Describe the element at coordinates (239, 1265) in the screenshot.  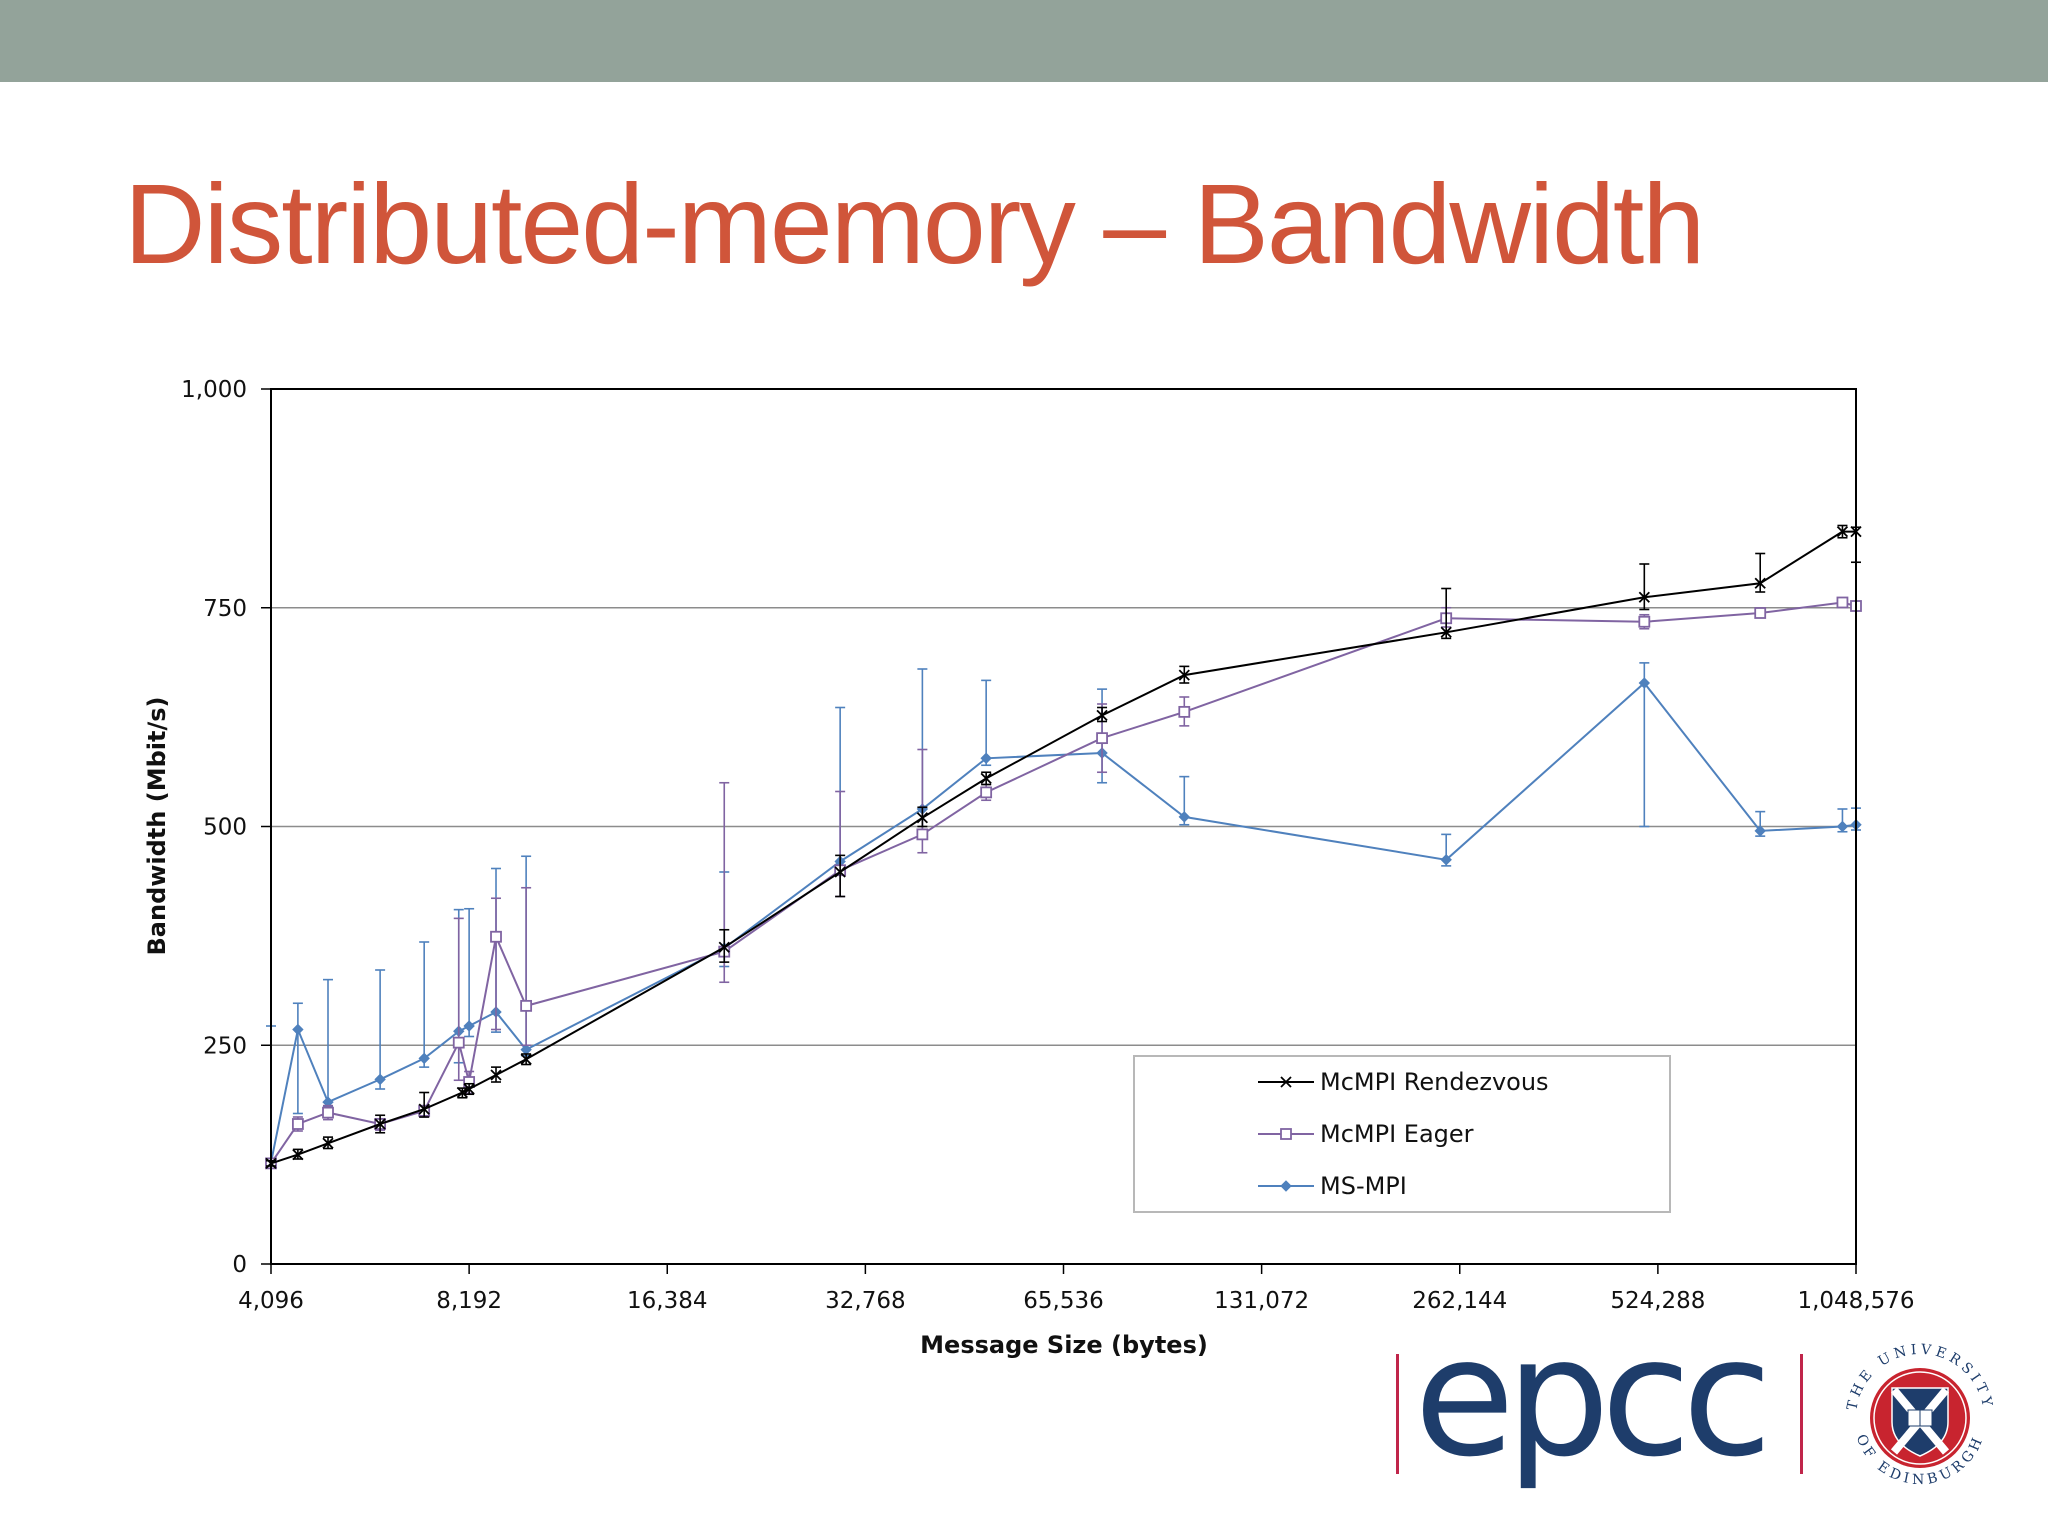
I see `y-tick-label: 0` at that location.